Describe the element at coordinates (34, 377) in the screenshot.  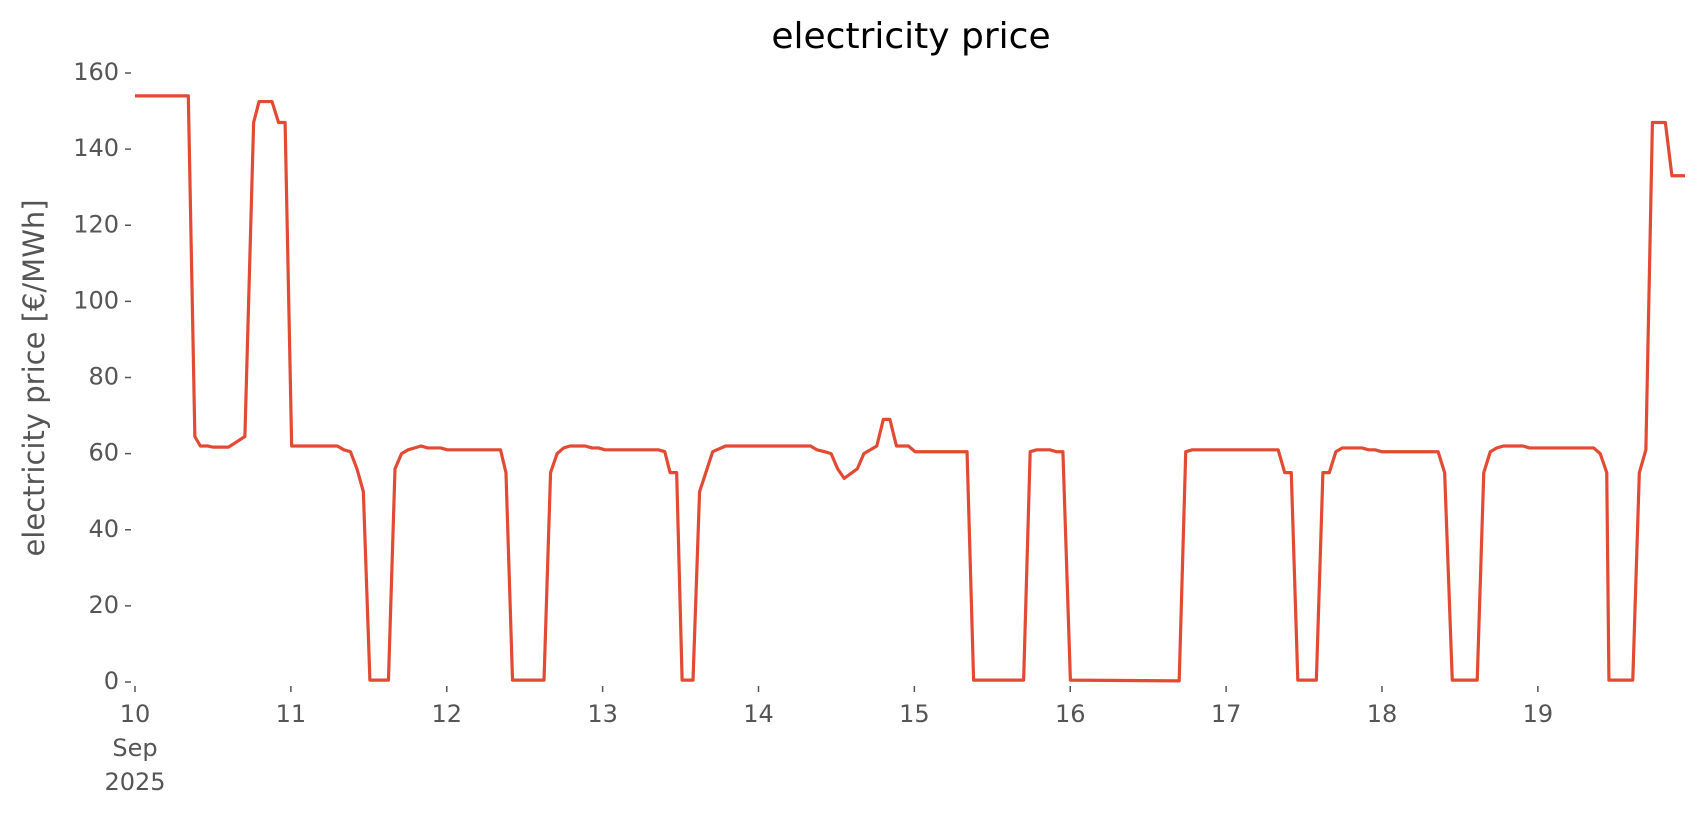
I see `y-axis-label: electricity price [€/MWh]` at that location.